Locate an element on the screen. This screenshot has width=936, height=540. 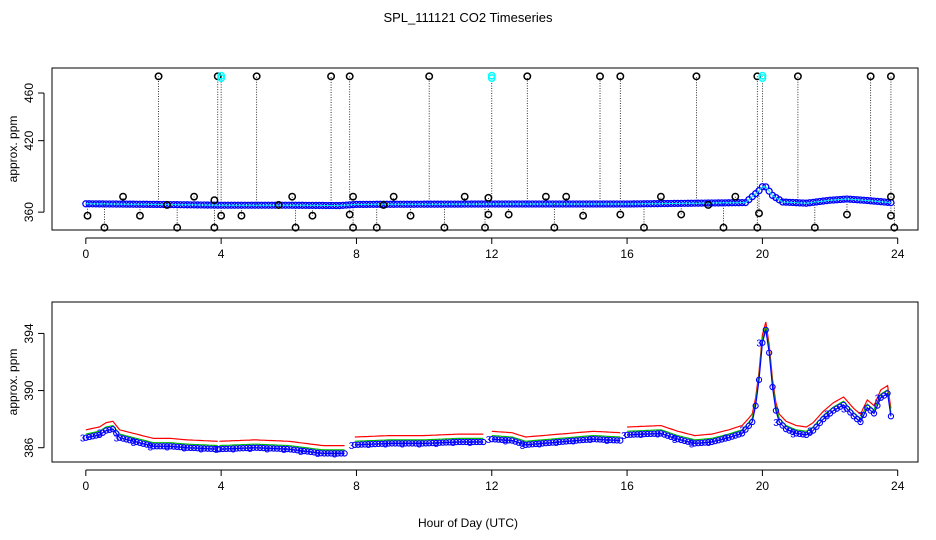
series-3-line is located at coordinates (759, 387).